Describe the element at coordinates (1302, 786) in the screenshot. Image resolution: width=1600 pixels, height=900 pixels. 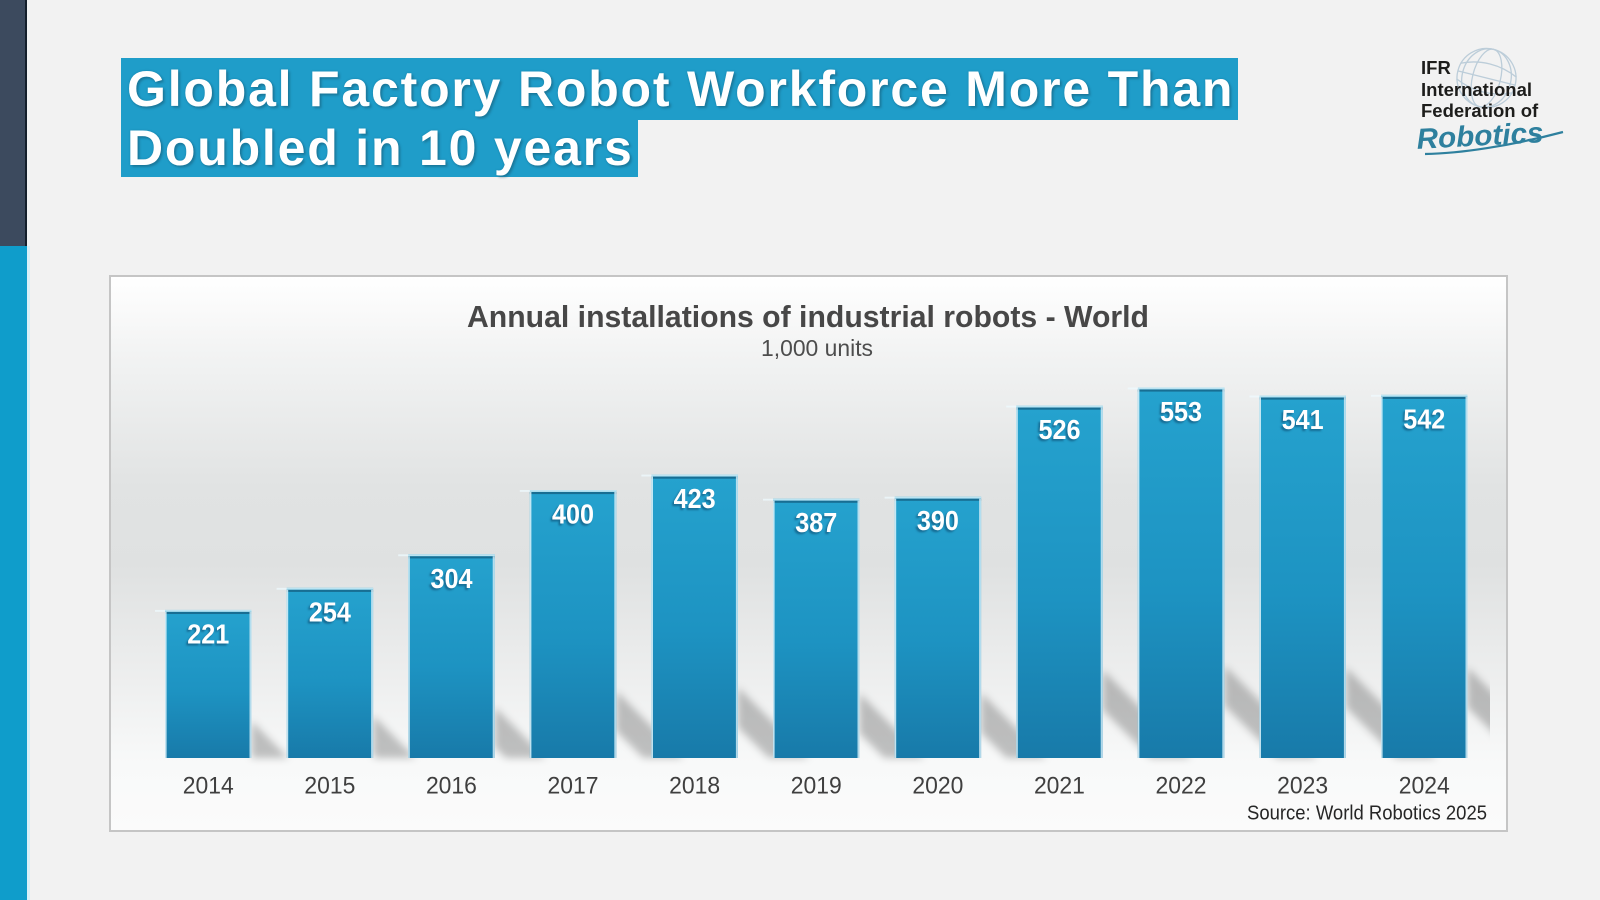
I see `svg-text: 2023` at that location.